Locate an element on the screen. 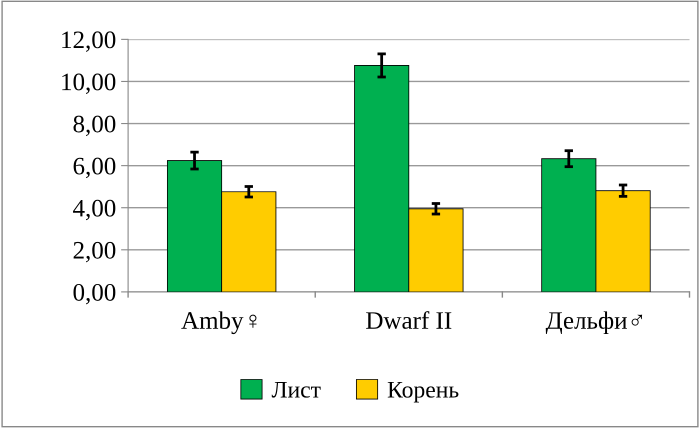  x-tick-label: Amby♀ is located at coordinates (219, 322).